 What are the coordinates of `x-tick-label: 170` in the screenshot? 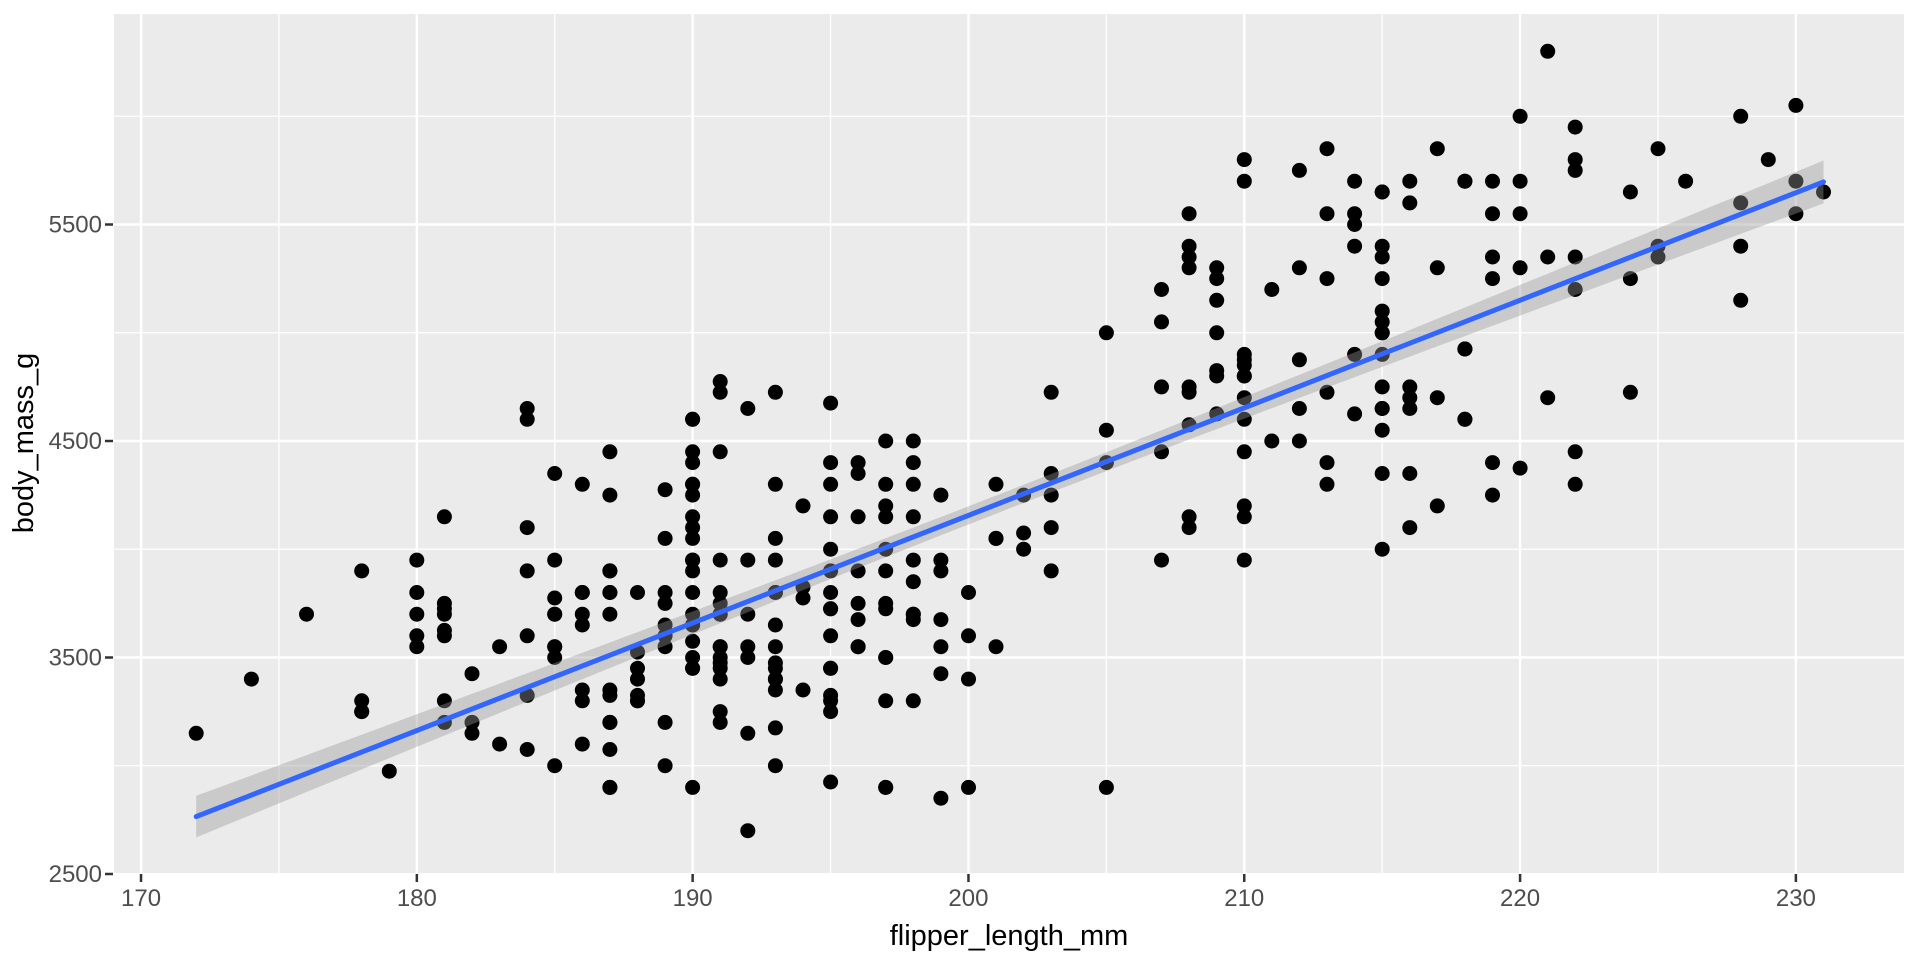 It's located at (141, 898).